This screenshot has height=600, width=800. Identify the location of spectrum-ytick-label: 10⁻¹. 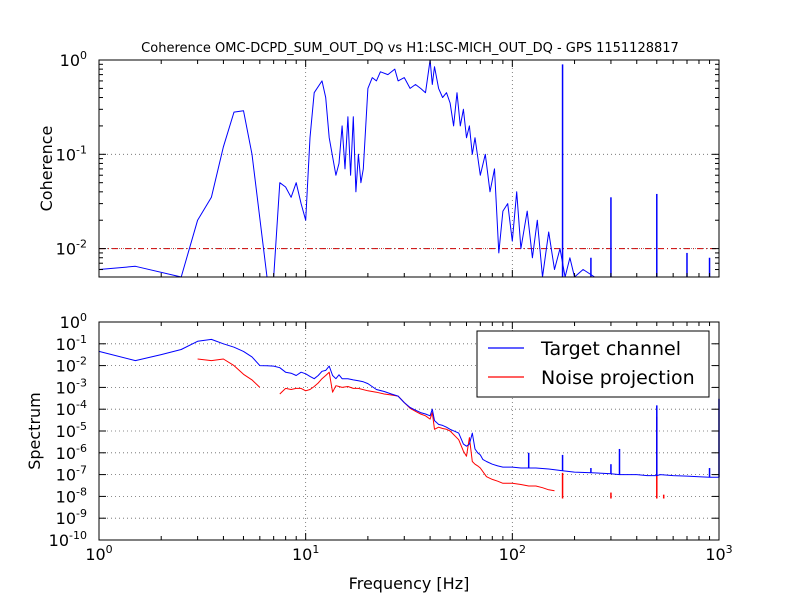
(71, 343).